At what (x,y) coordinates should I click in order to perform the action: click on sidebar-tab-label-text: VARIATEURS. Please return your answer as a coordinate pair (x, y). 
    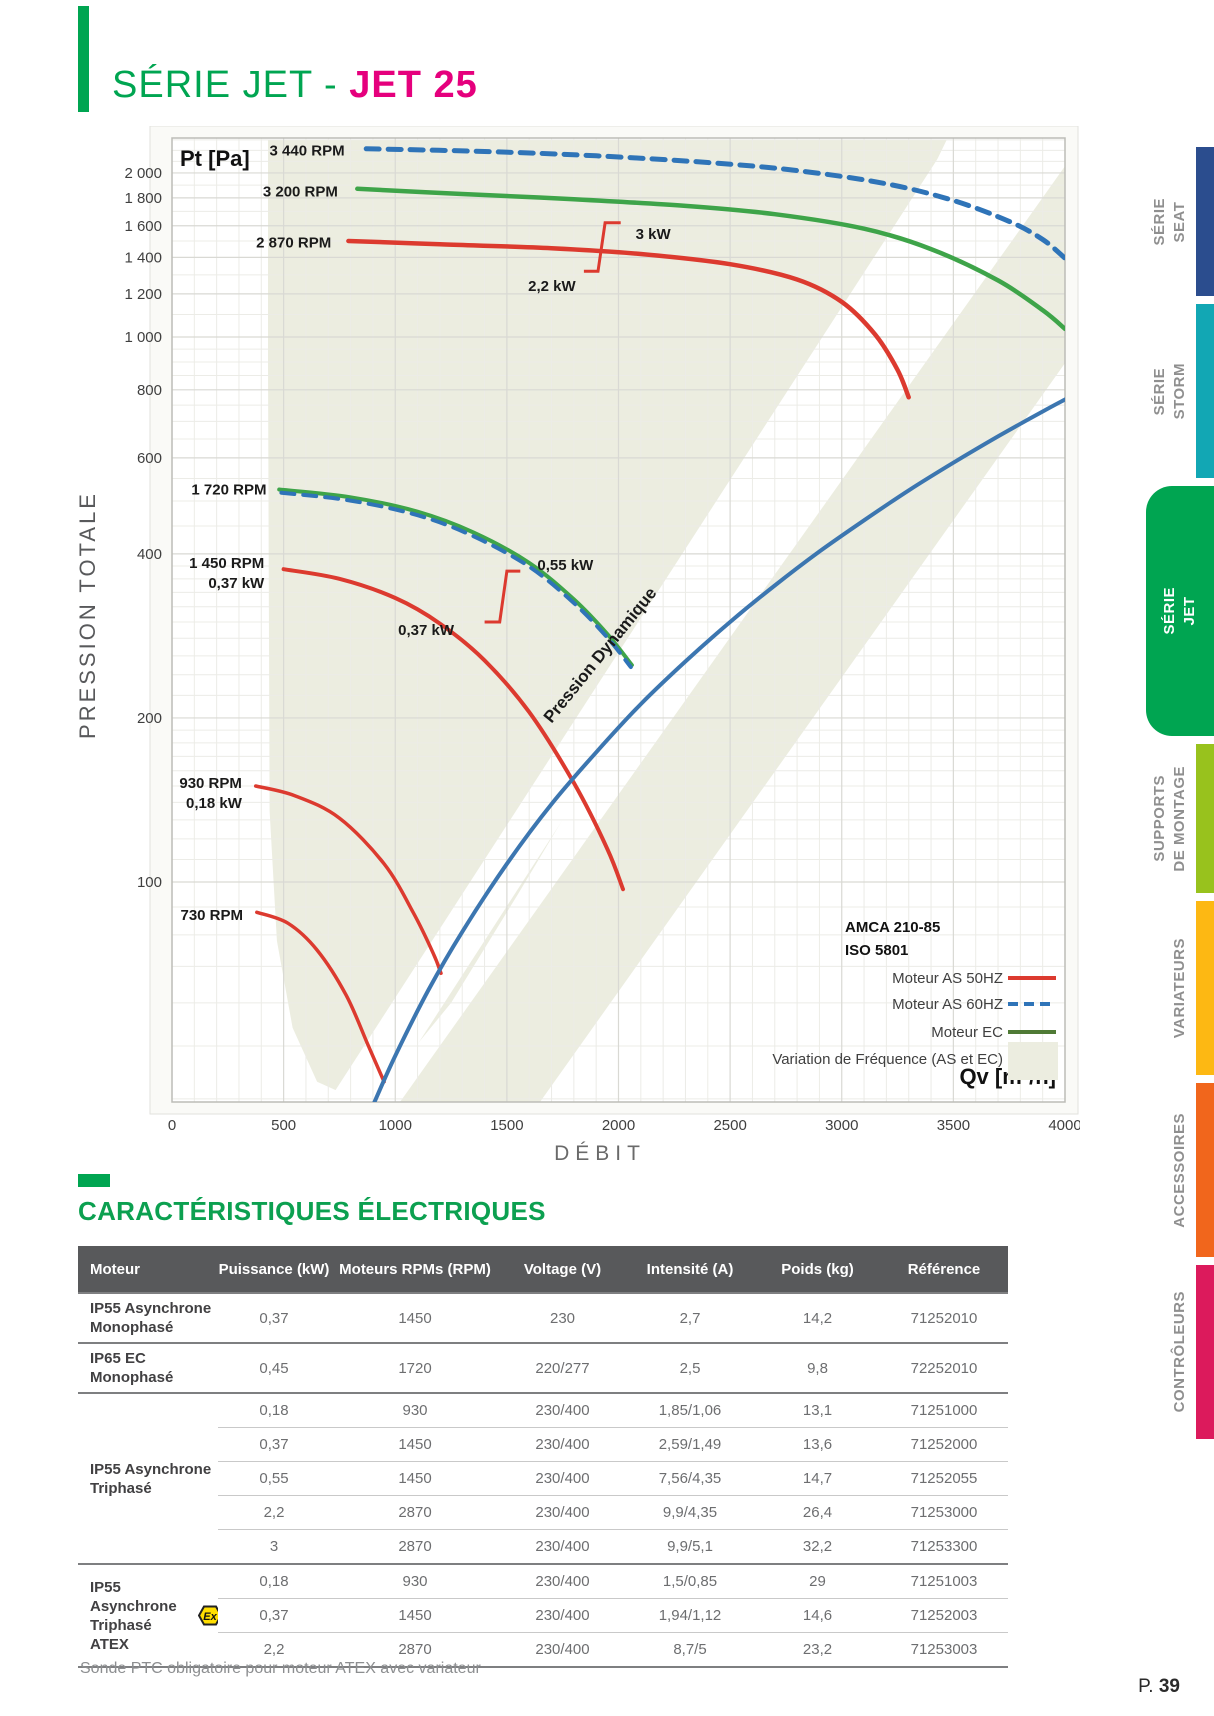
    Looking at the image, I should click on (1179, 988).